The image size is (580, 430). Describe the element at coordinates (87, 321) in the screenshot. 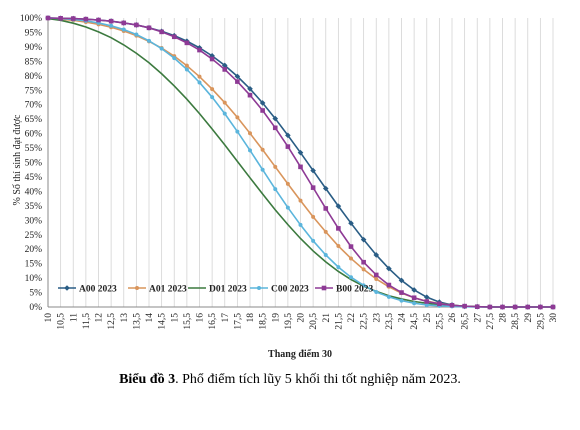

I see `x-tick-label: 11,5` at that location.